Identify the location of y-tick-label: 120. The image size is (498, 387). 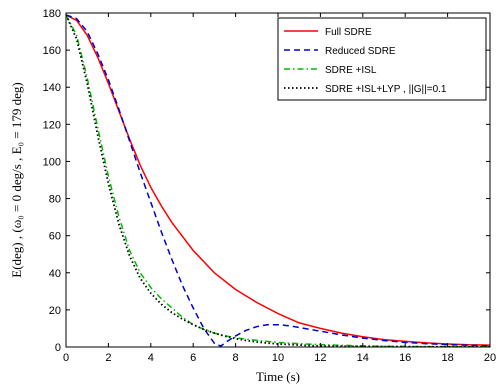
(52, 125).